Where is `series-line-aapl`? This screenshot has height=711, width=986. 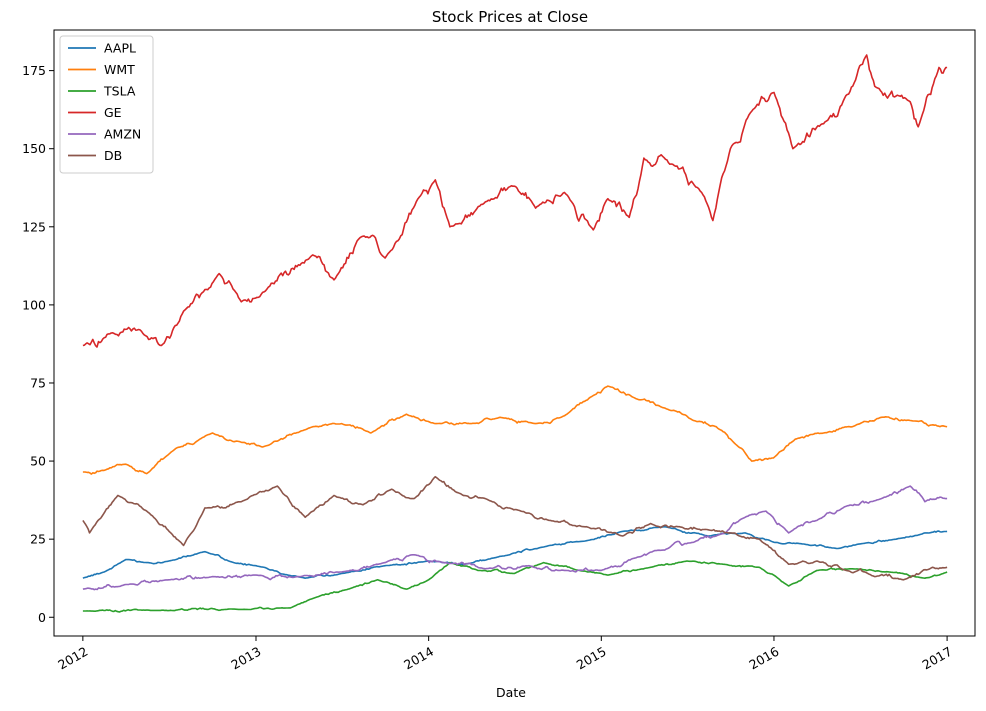 series-line-aapl is located at coordinates (515, 552).